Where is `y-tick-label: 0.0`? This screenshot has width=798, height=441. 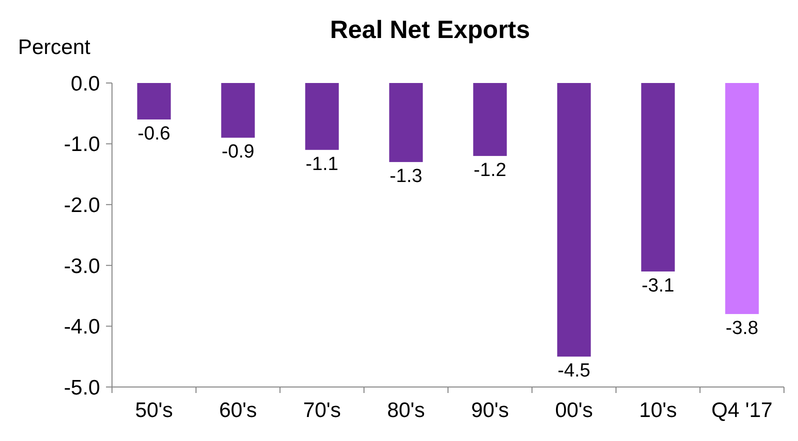 y-tick-label: 0.0 is located at coordinates (85, 84).